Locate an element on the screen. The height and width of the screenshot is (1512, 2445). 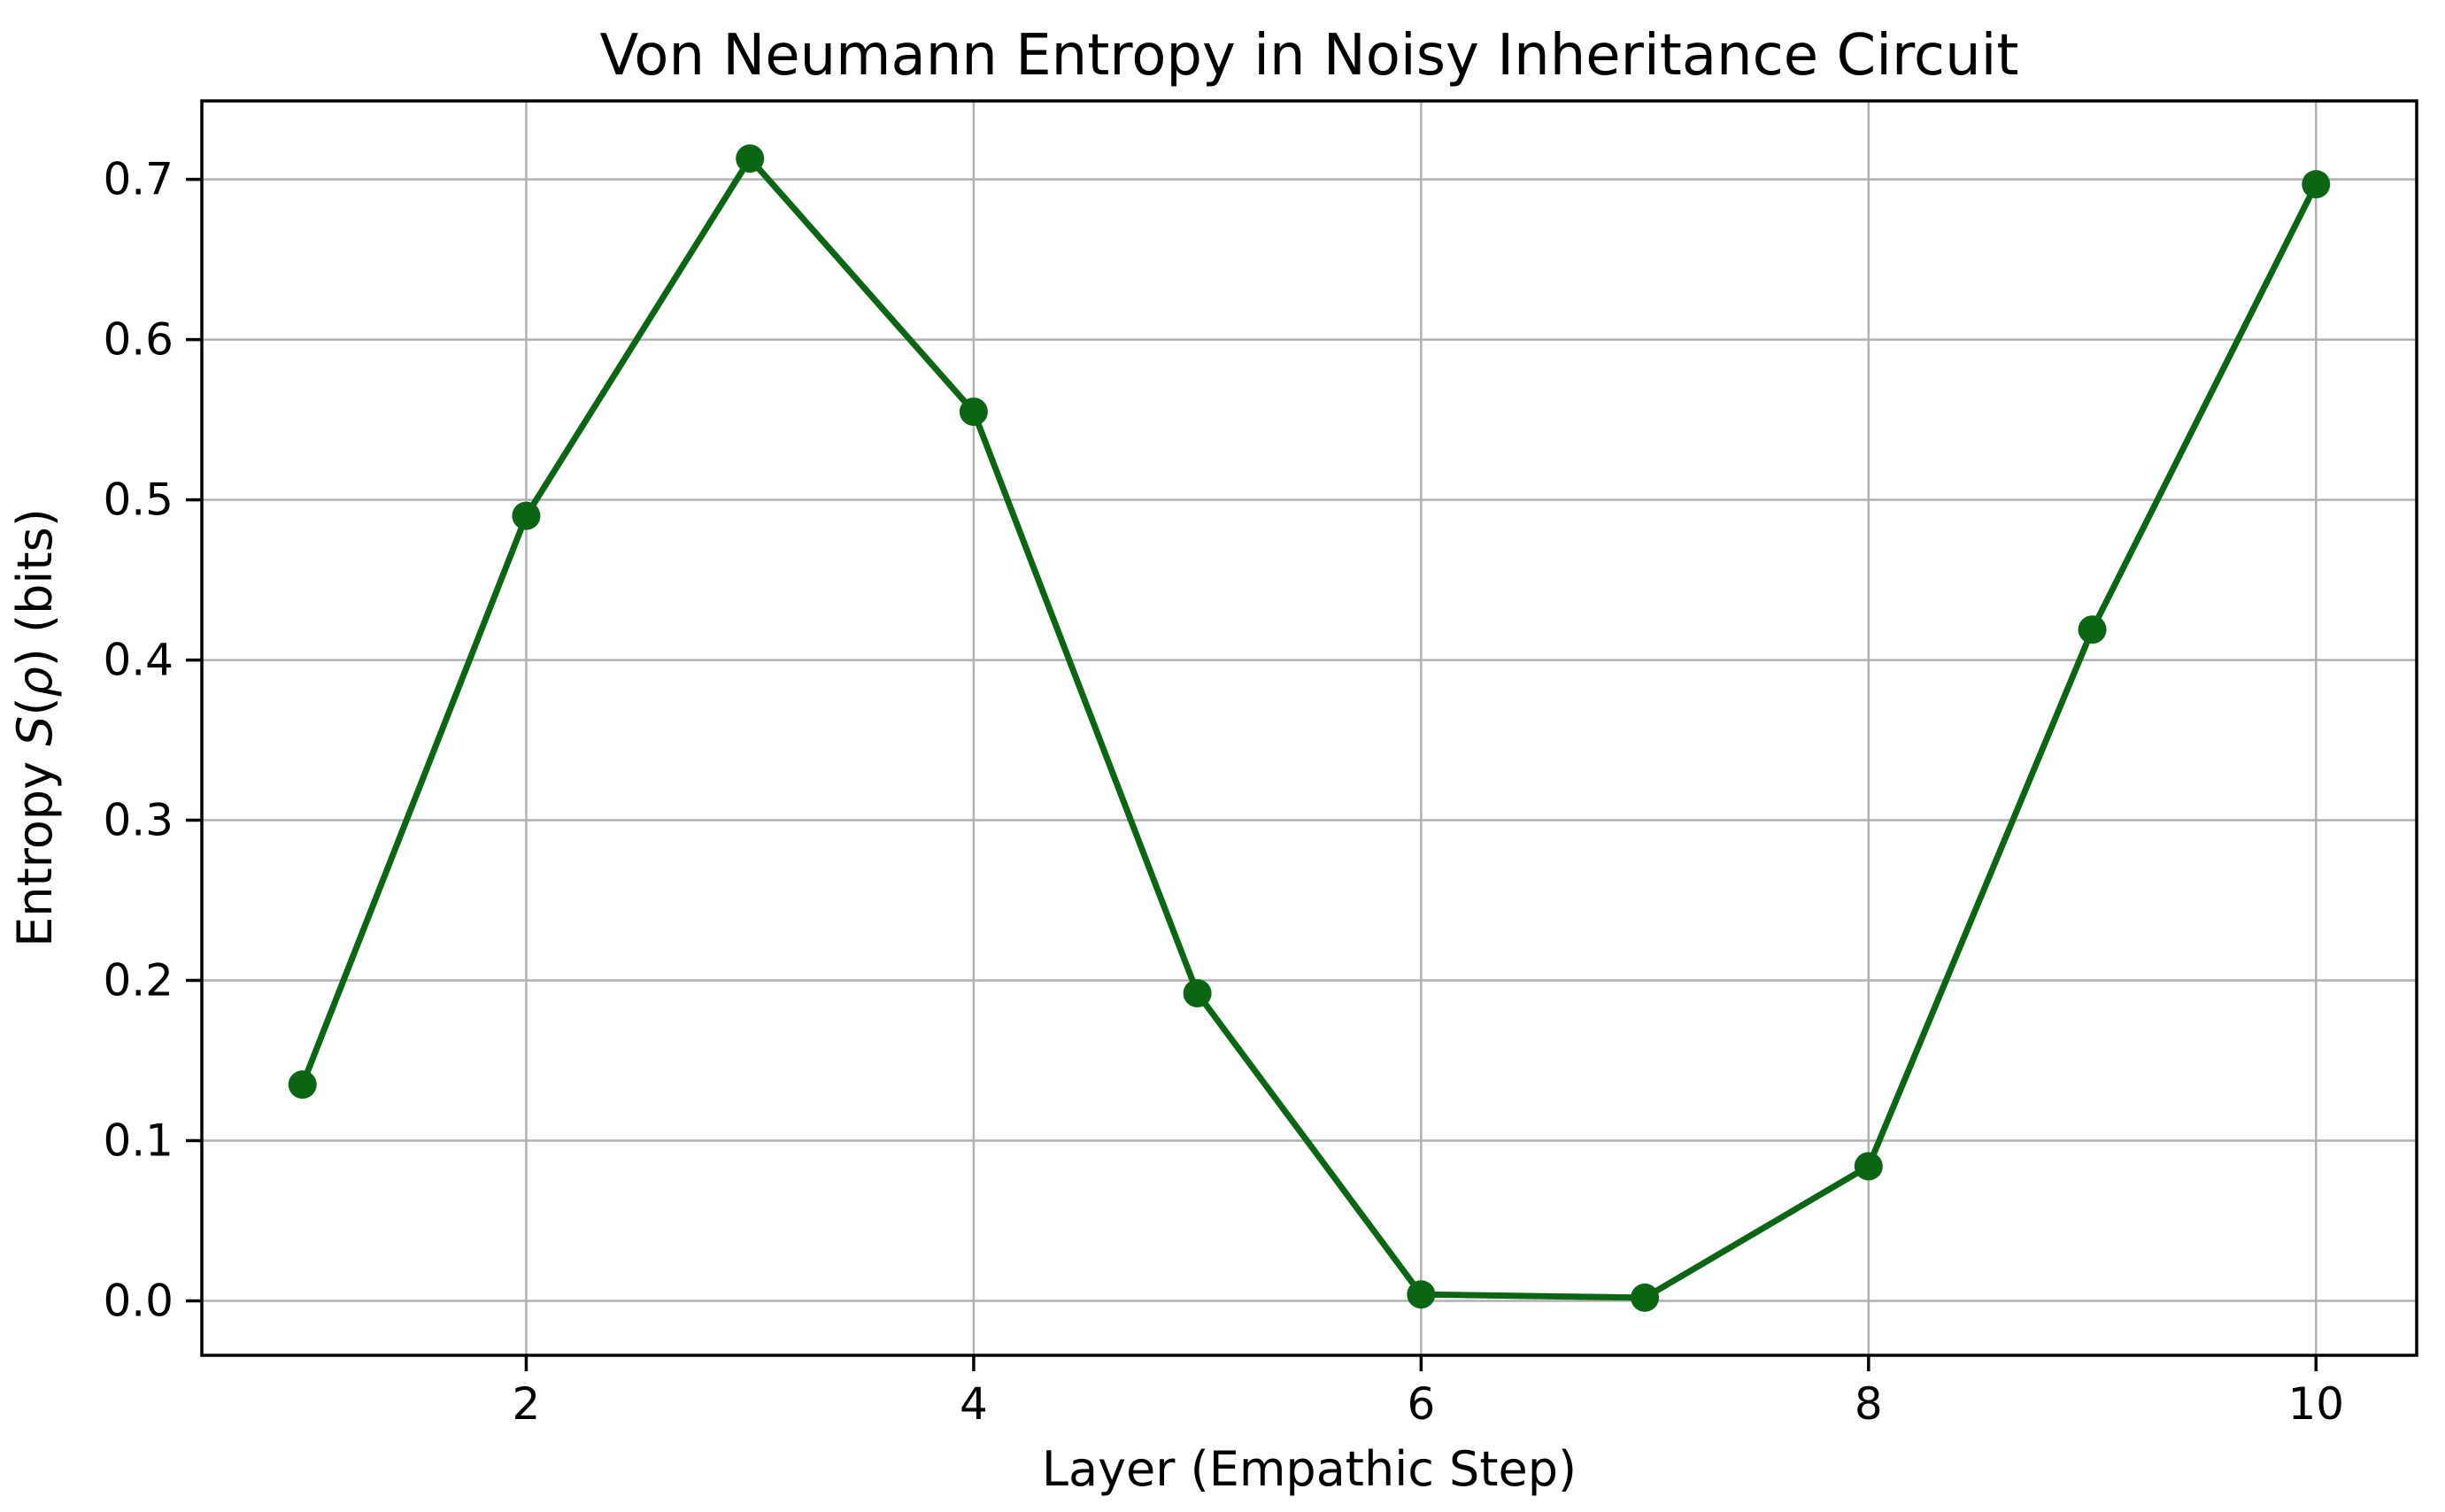
y-tick-label: 0.0 is located at coordinates (138, 1300).